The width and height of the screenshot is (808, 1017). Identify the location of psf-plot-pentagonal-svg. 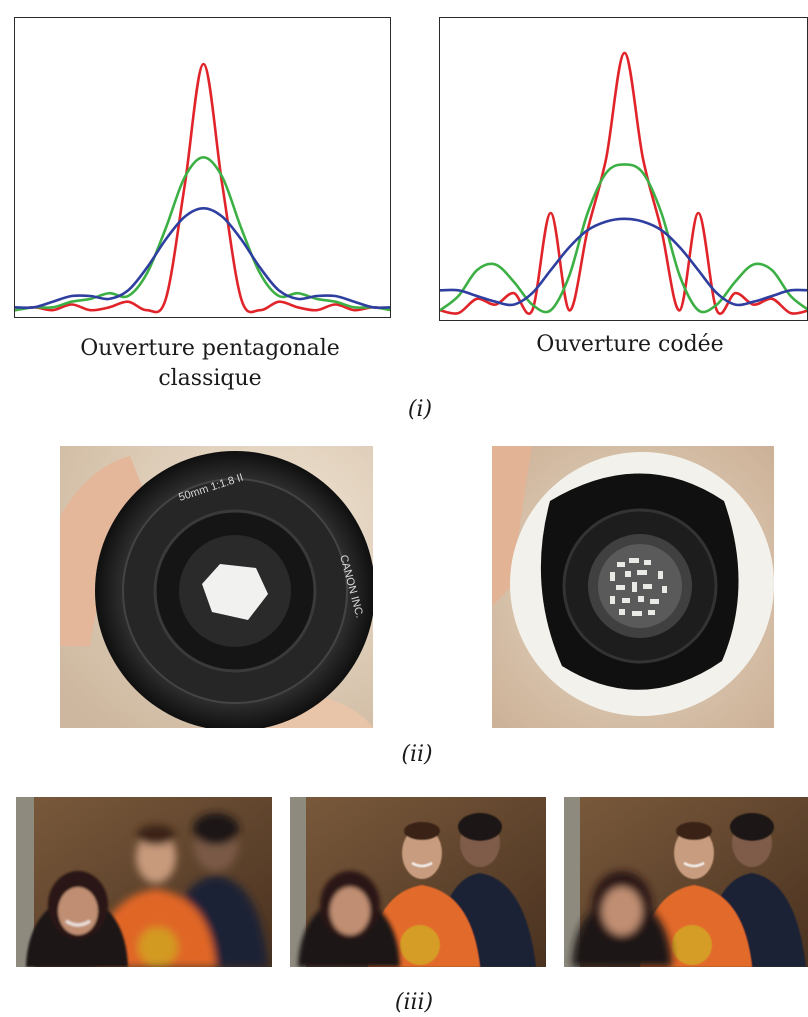
(202, 188).